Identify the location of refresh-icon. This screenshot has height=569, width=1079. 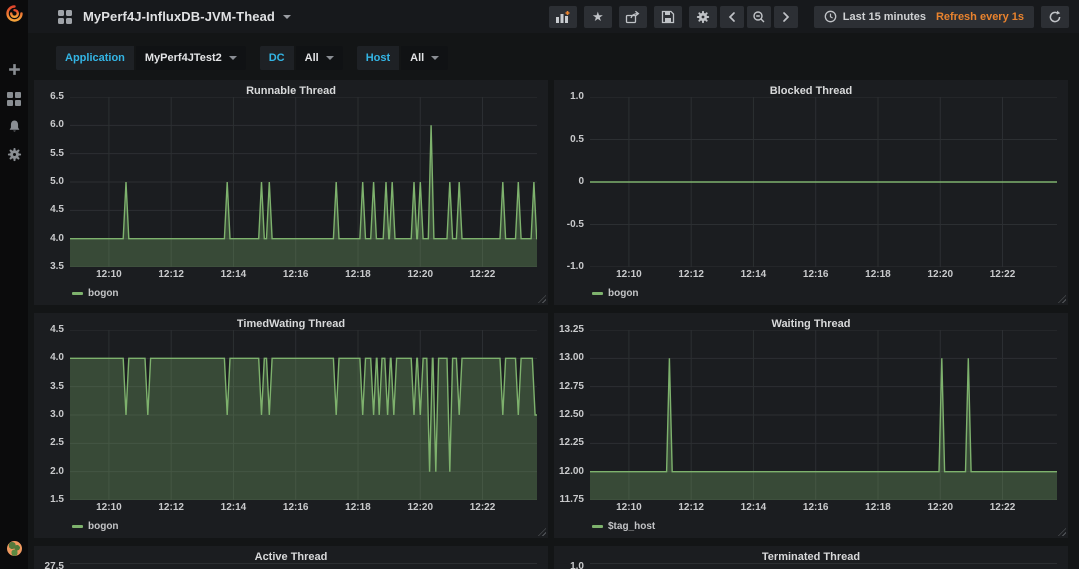
(1055, 16).